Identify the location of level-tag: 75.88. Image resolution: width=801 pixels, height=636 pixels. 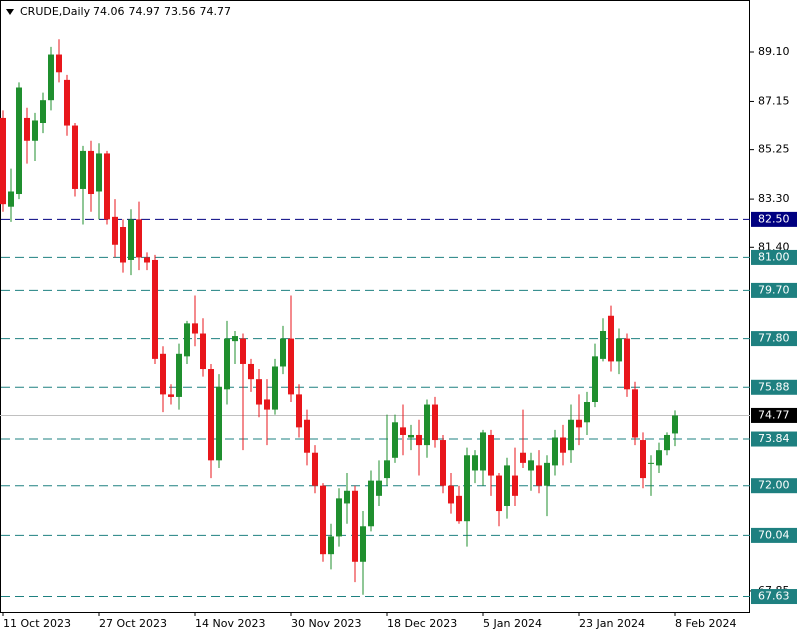
(774, 387).